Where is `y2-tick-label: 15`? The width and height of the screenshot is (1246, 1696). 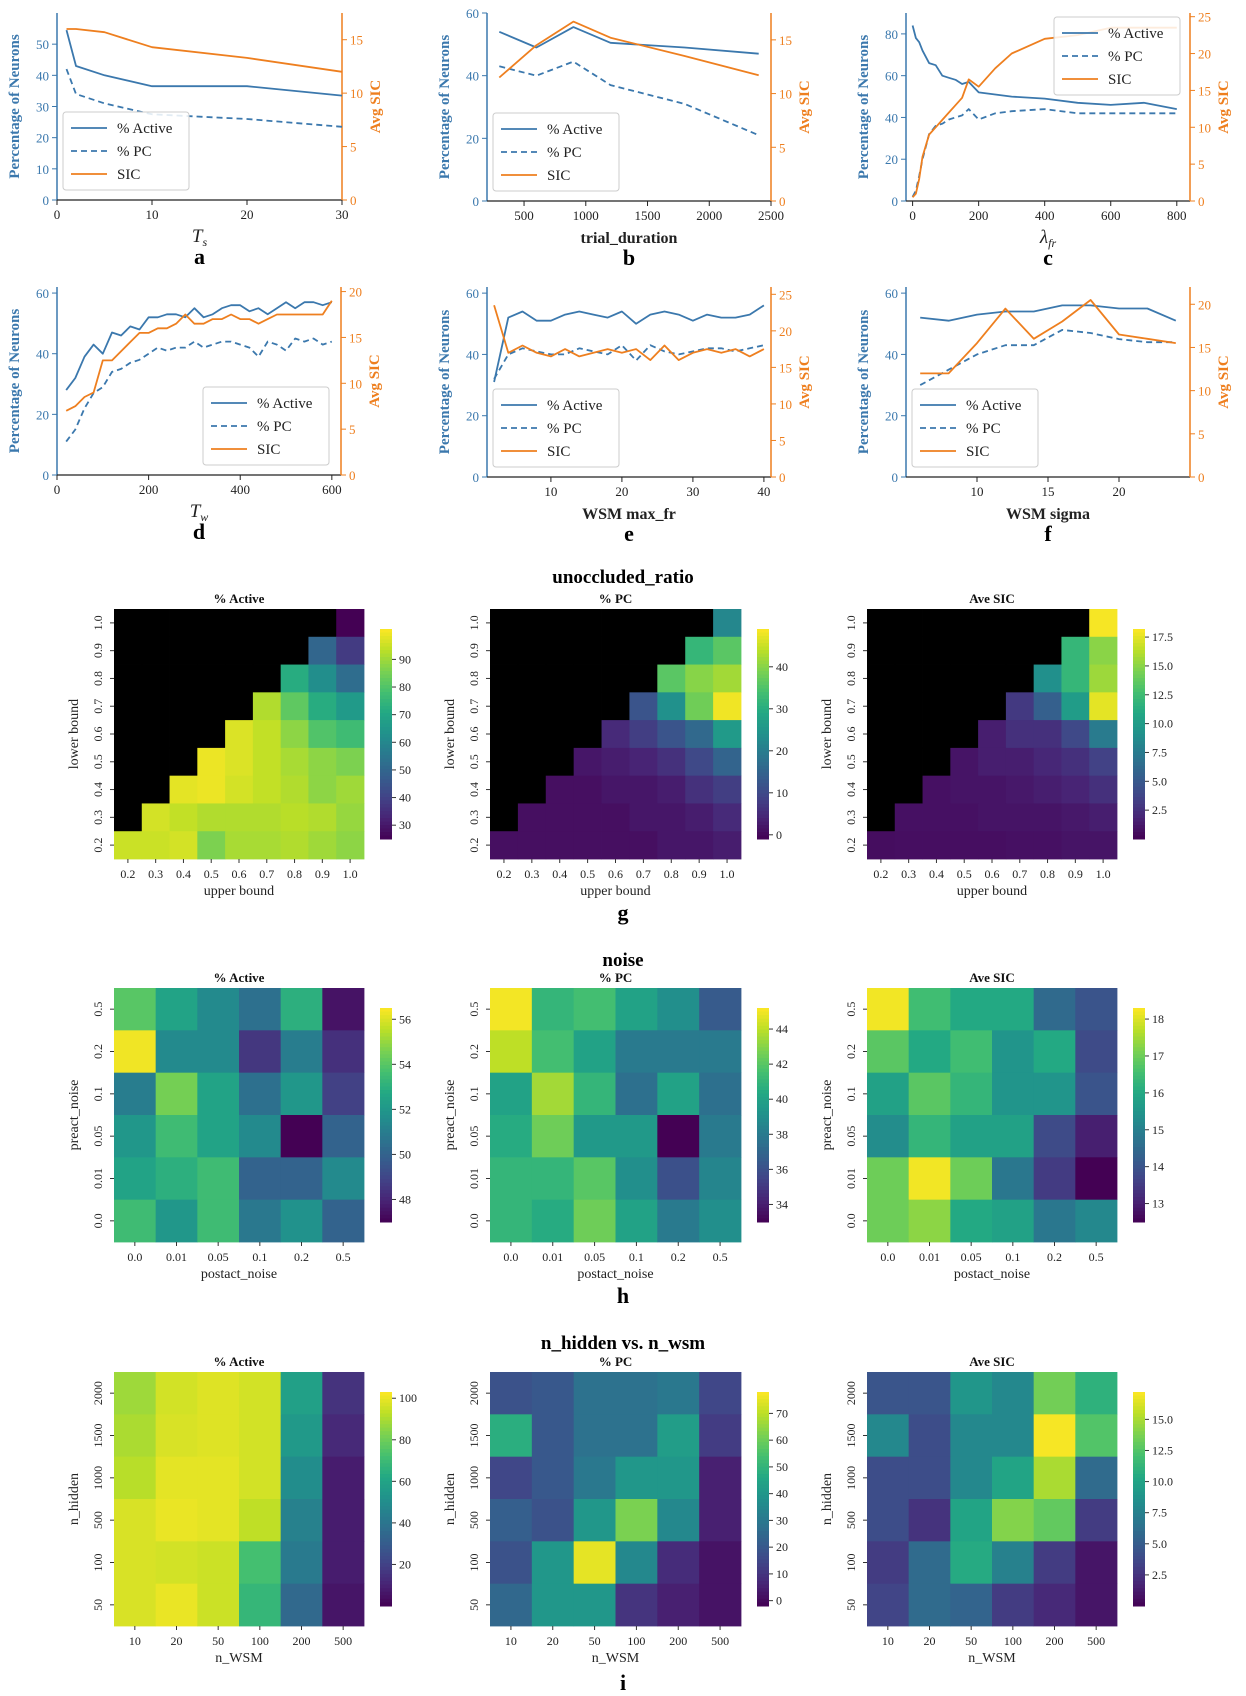 y2-tick-label: 15 is located at coordinates (785, 367).